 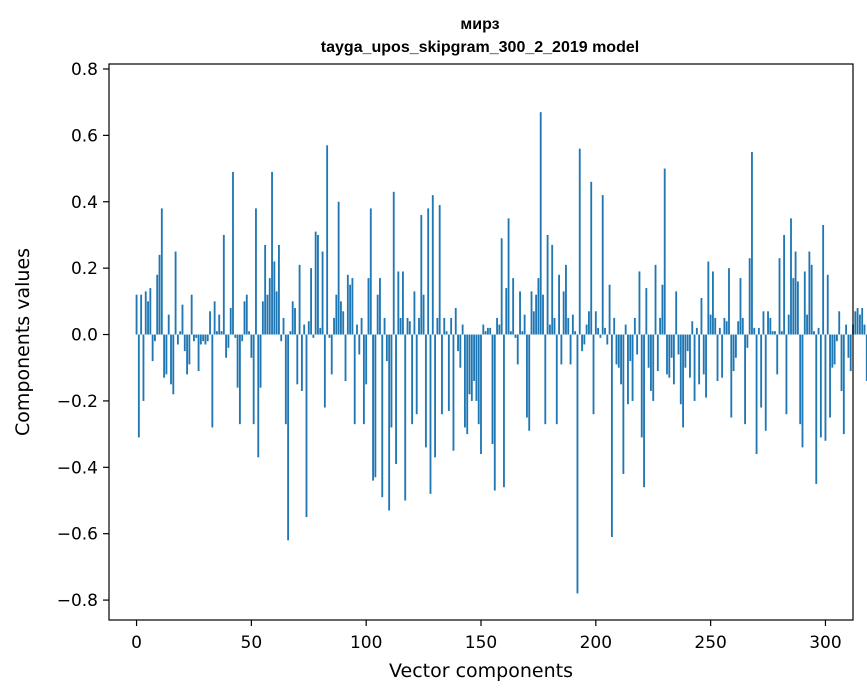 What do you see at coordinates (481, 643) in the screenshot?
I see `x-tick-label: 150` at bounding box center [481, 643].